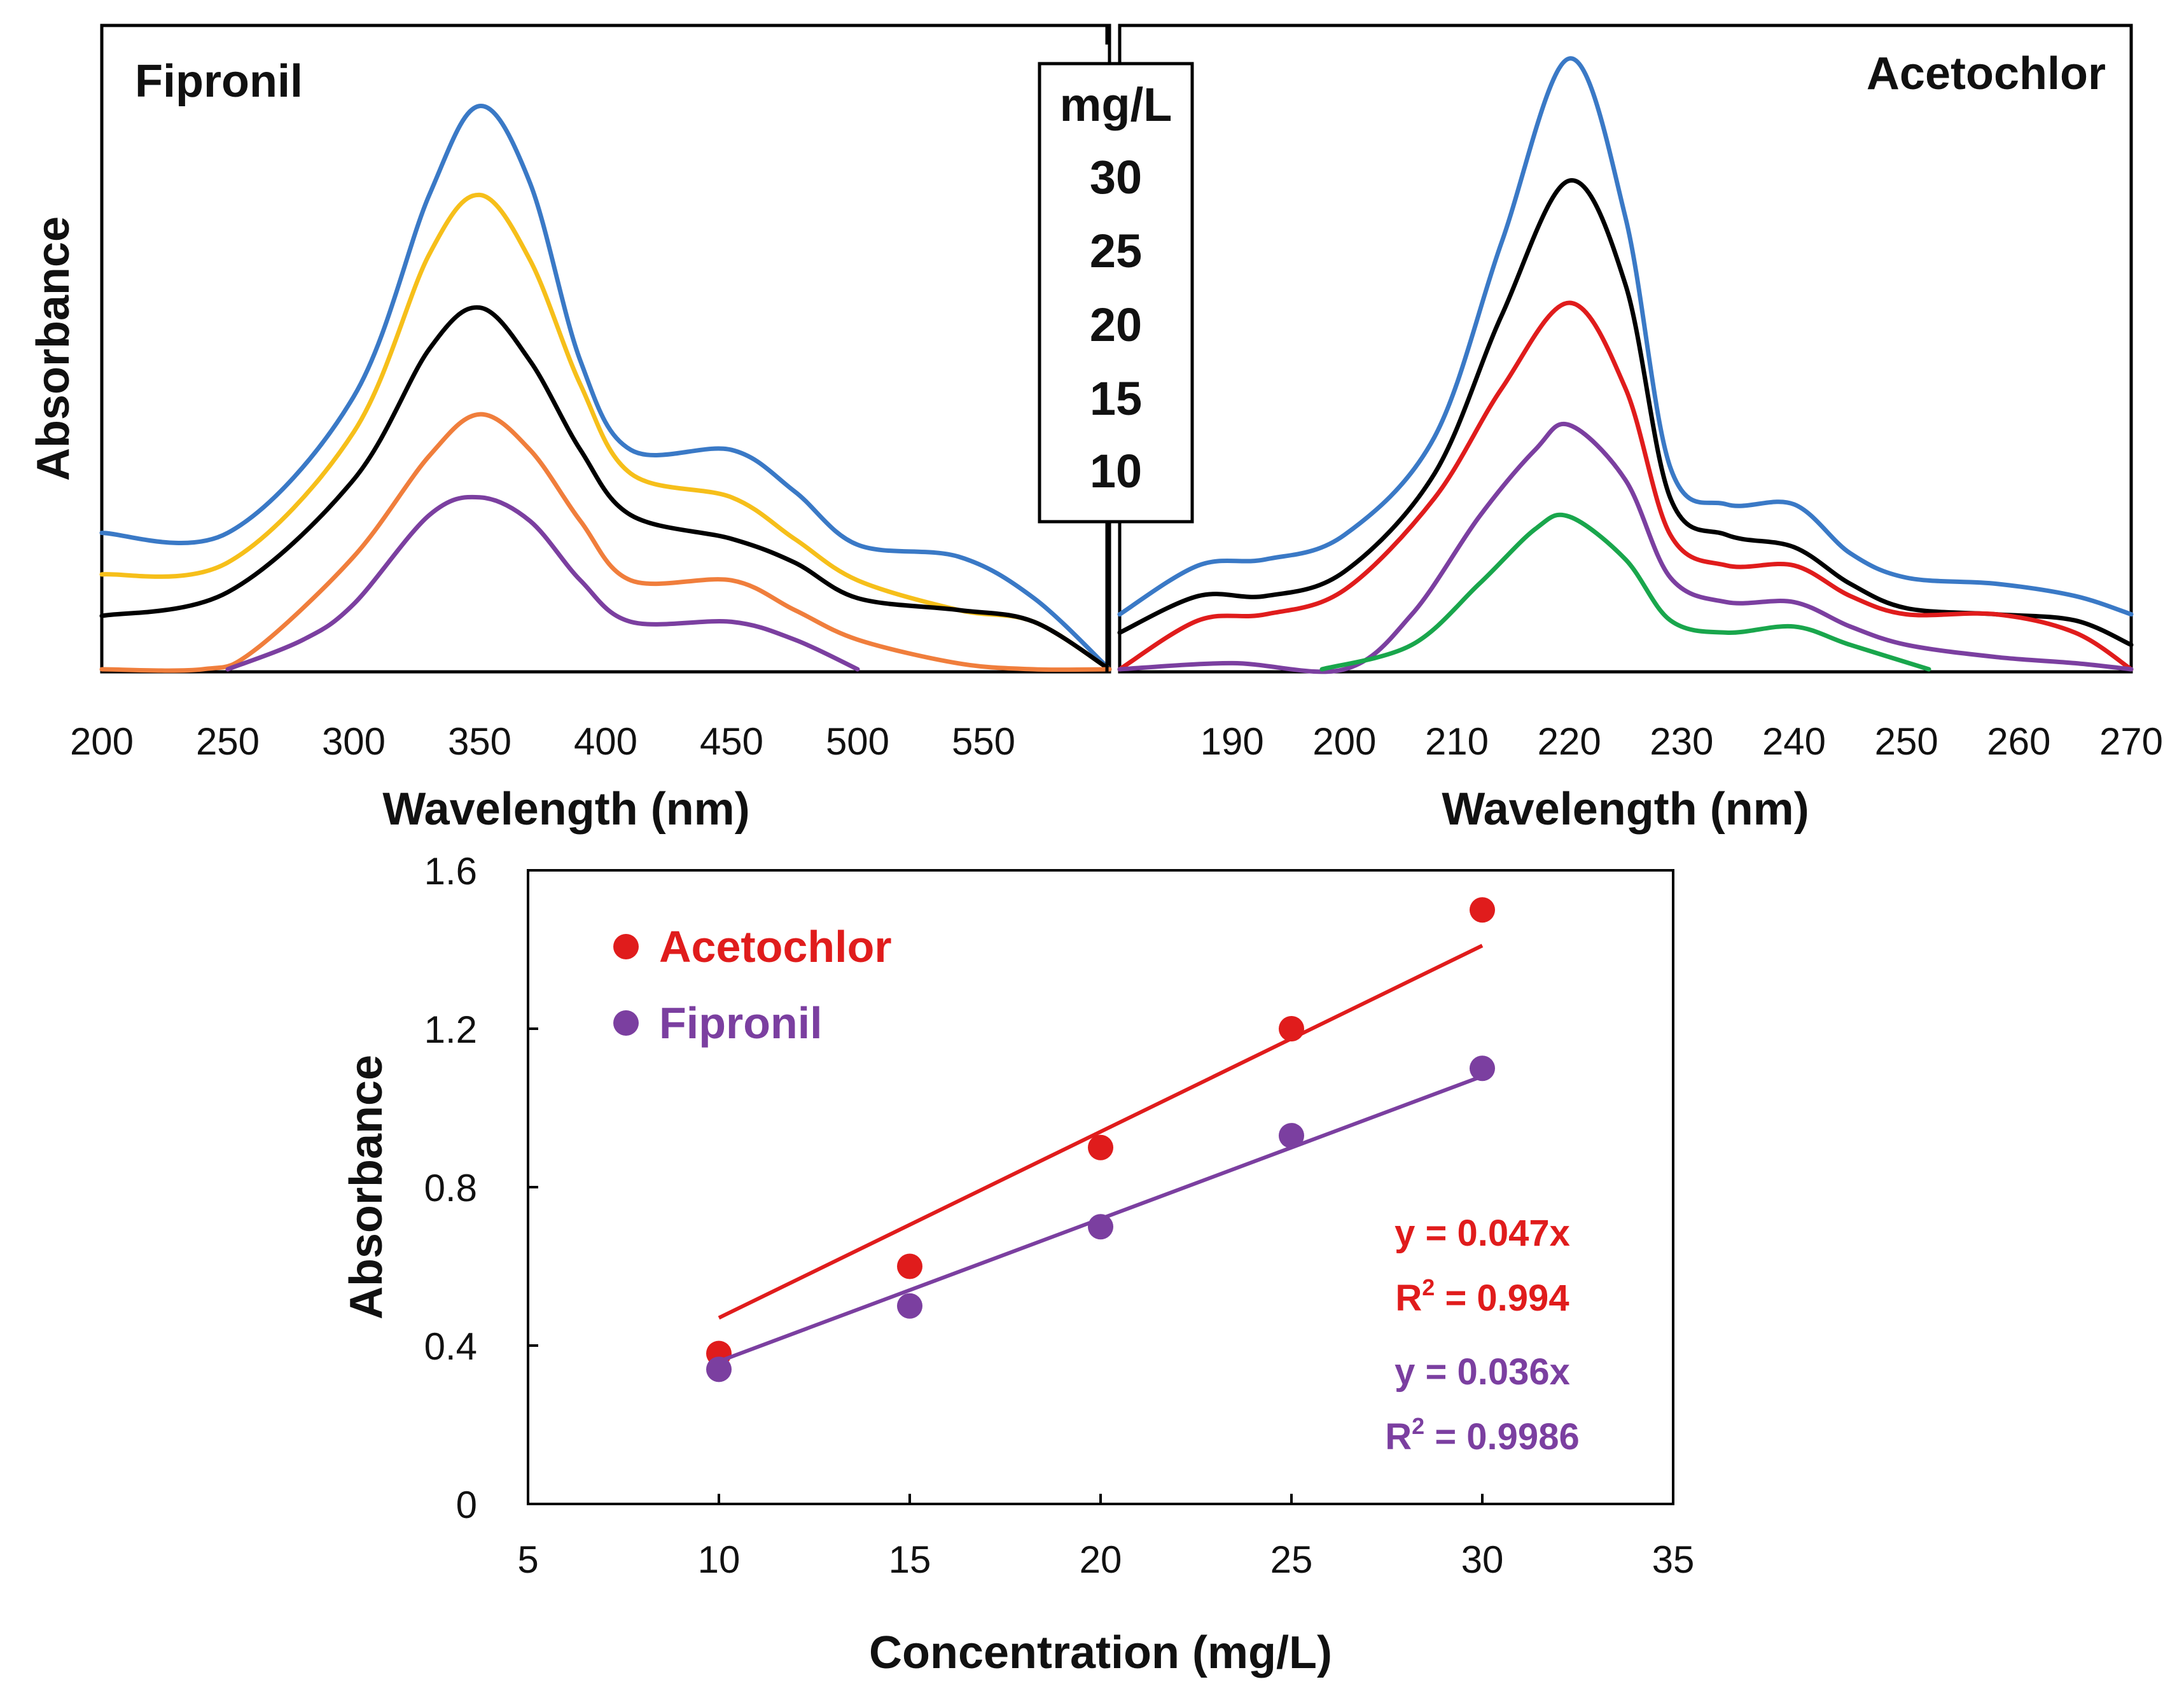  Describe the element at coordinates (1907, 741) in the screenshot. I see `acetochlor-x-tick-label: 250` at that location.